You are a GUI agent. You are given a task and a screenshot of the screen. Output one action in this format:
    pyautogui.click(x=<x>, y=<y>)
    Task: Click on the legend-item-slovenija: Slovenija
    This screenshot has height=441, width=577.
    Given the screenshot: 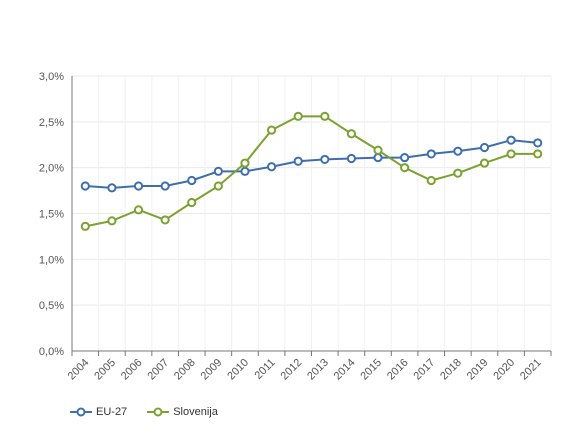 What is the action you would take?
    pyautogui.click(x=182, y=412)
    